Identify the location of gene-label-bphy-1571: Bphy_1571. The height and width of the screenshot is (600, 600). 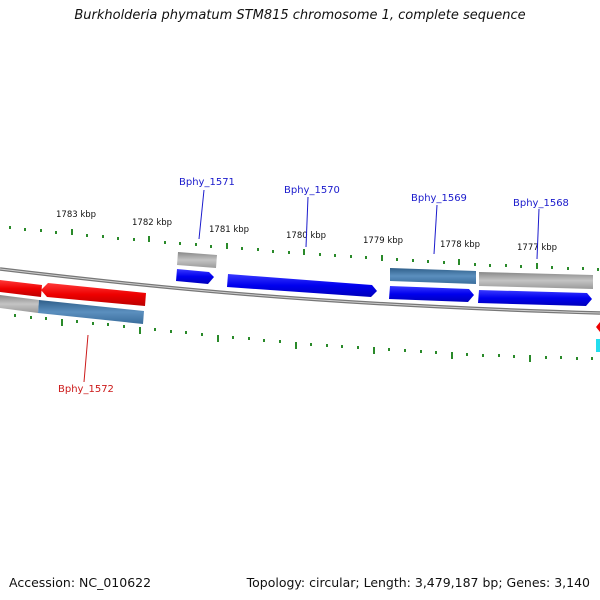
(207, 182).